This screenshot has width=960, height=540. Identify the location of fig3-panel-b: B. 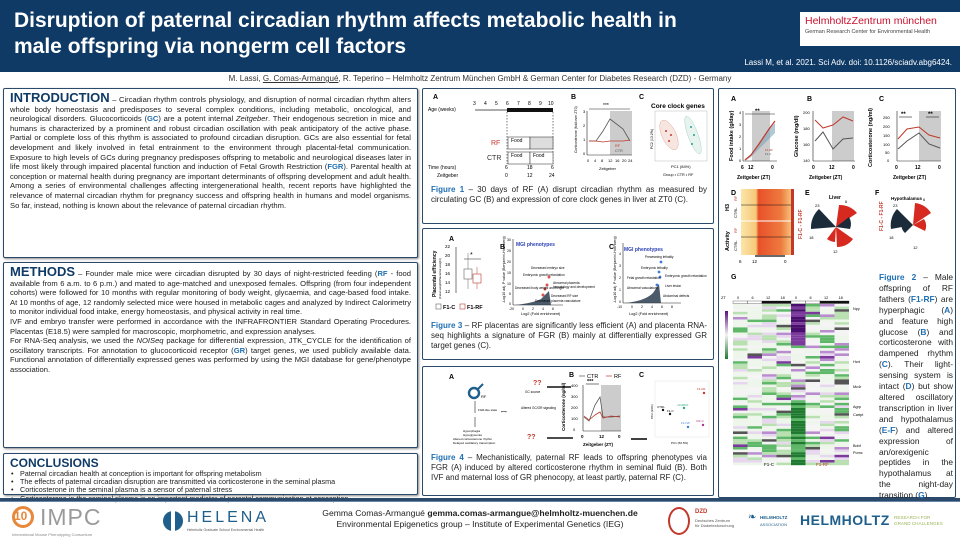
(502, 247).